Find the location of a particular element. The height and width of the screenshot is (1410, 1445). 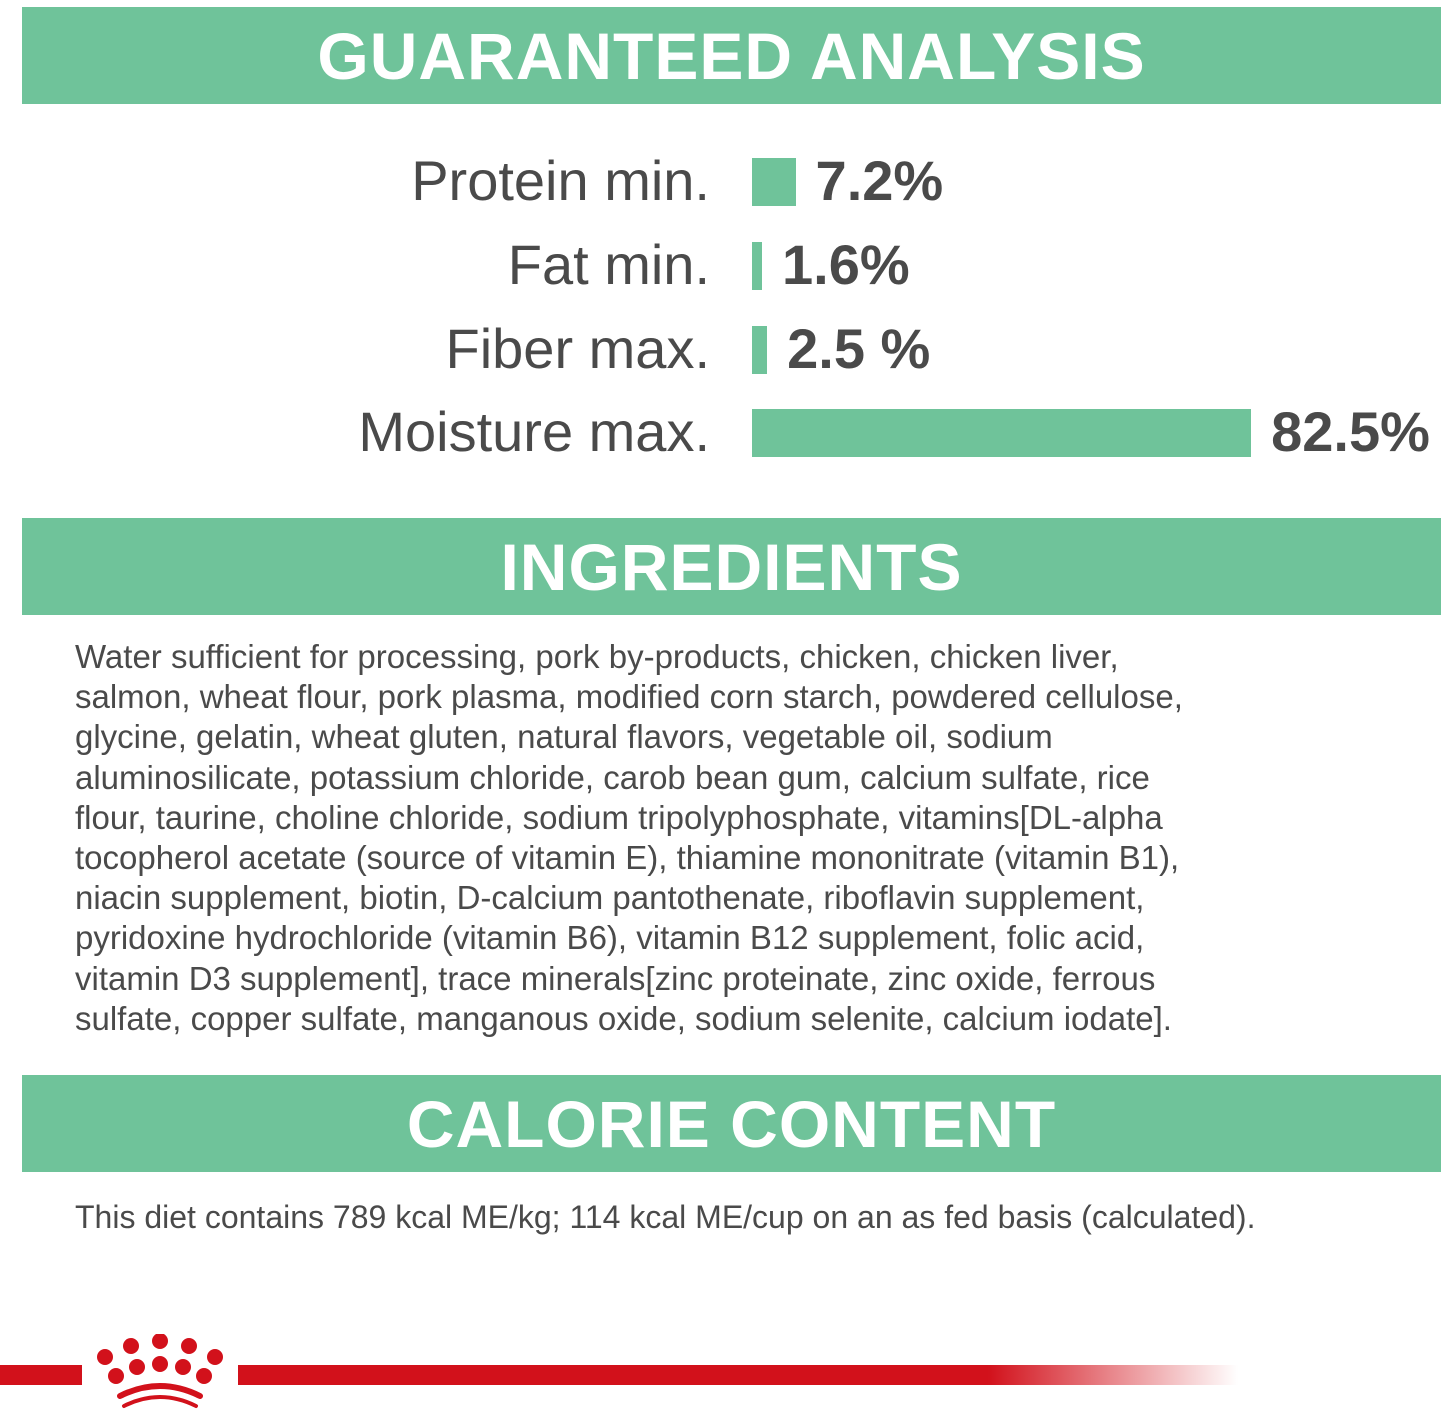

ingredients-header: INGREDIENTS is located at coordinates (731, 566).